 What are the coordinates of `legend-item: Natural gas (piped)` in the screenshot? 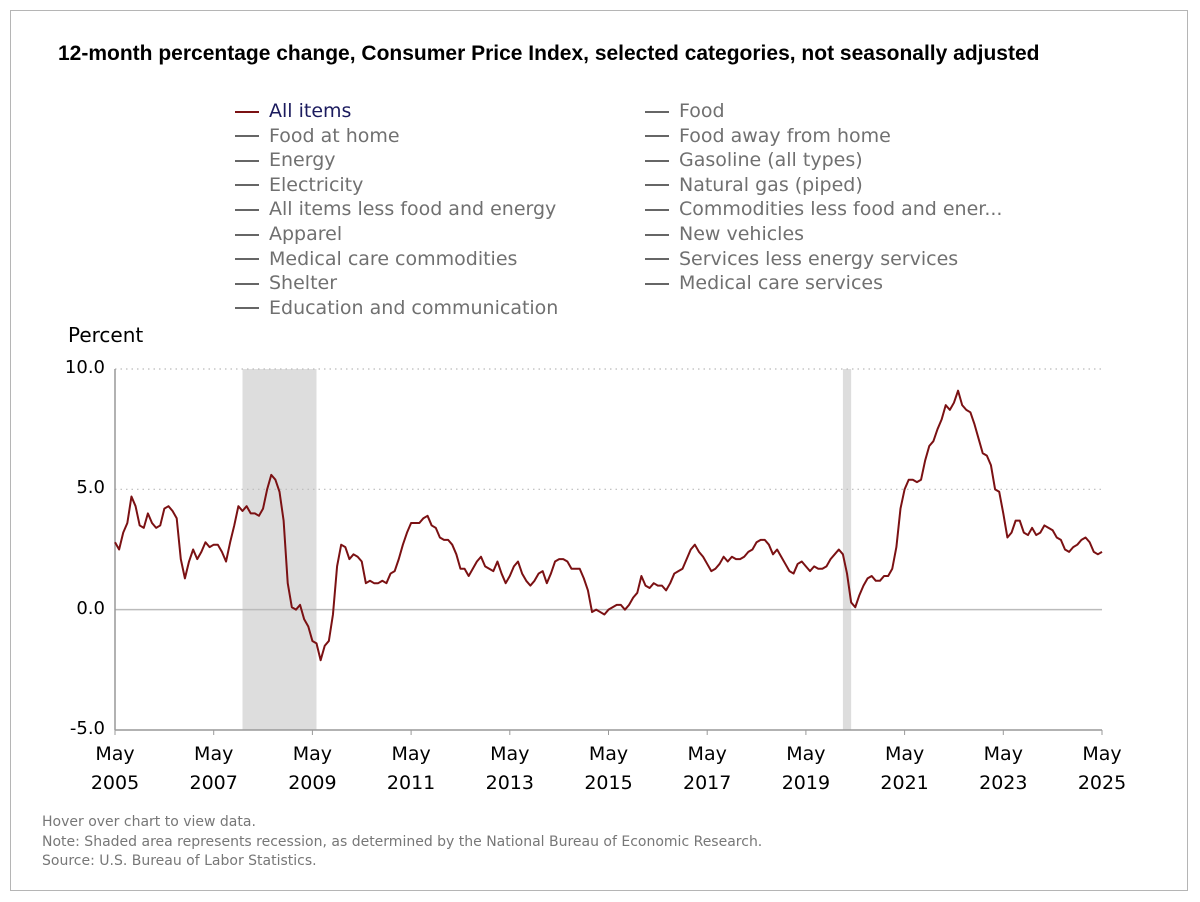 It's located at (754, 185).